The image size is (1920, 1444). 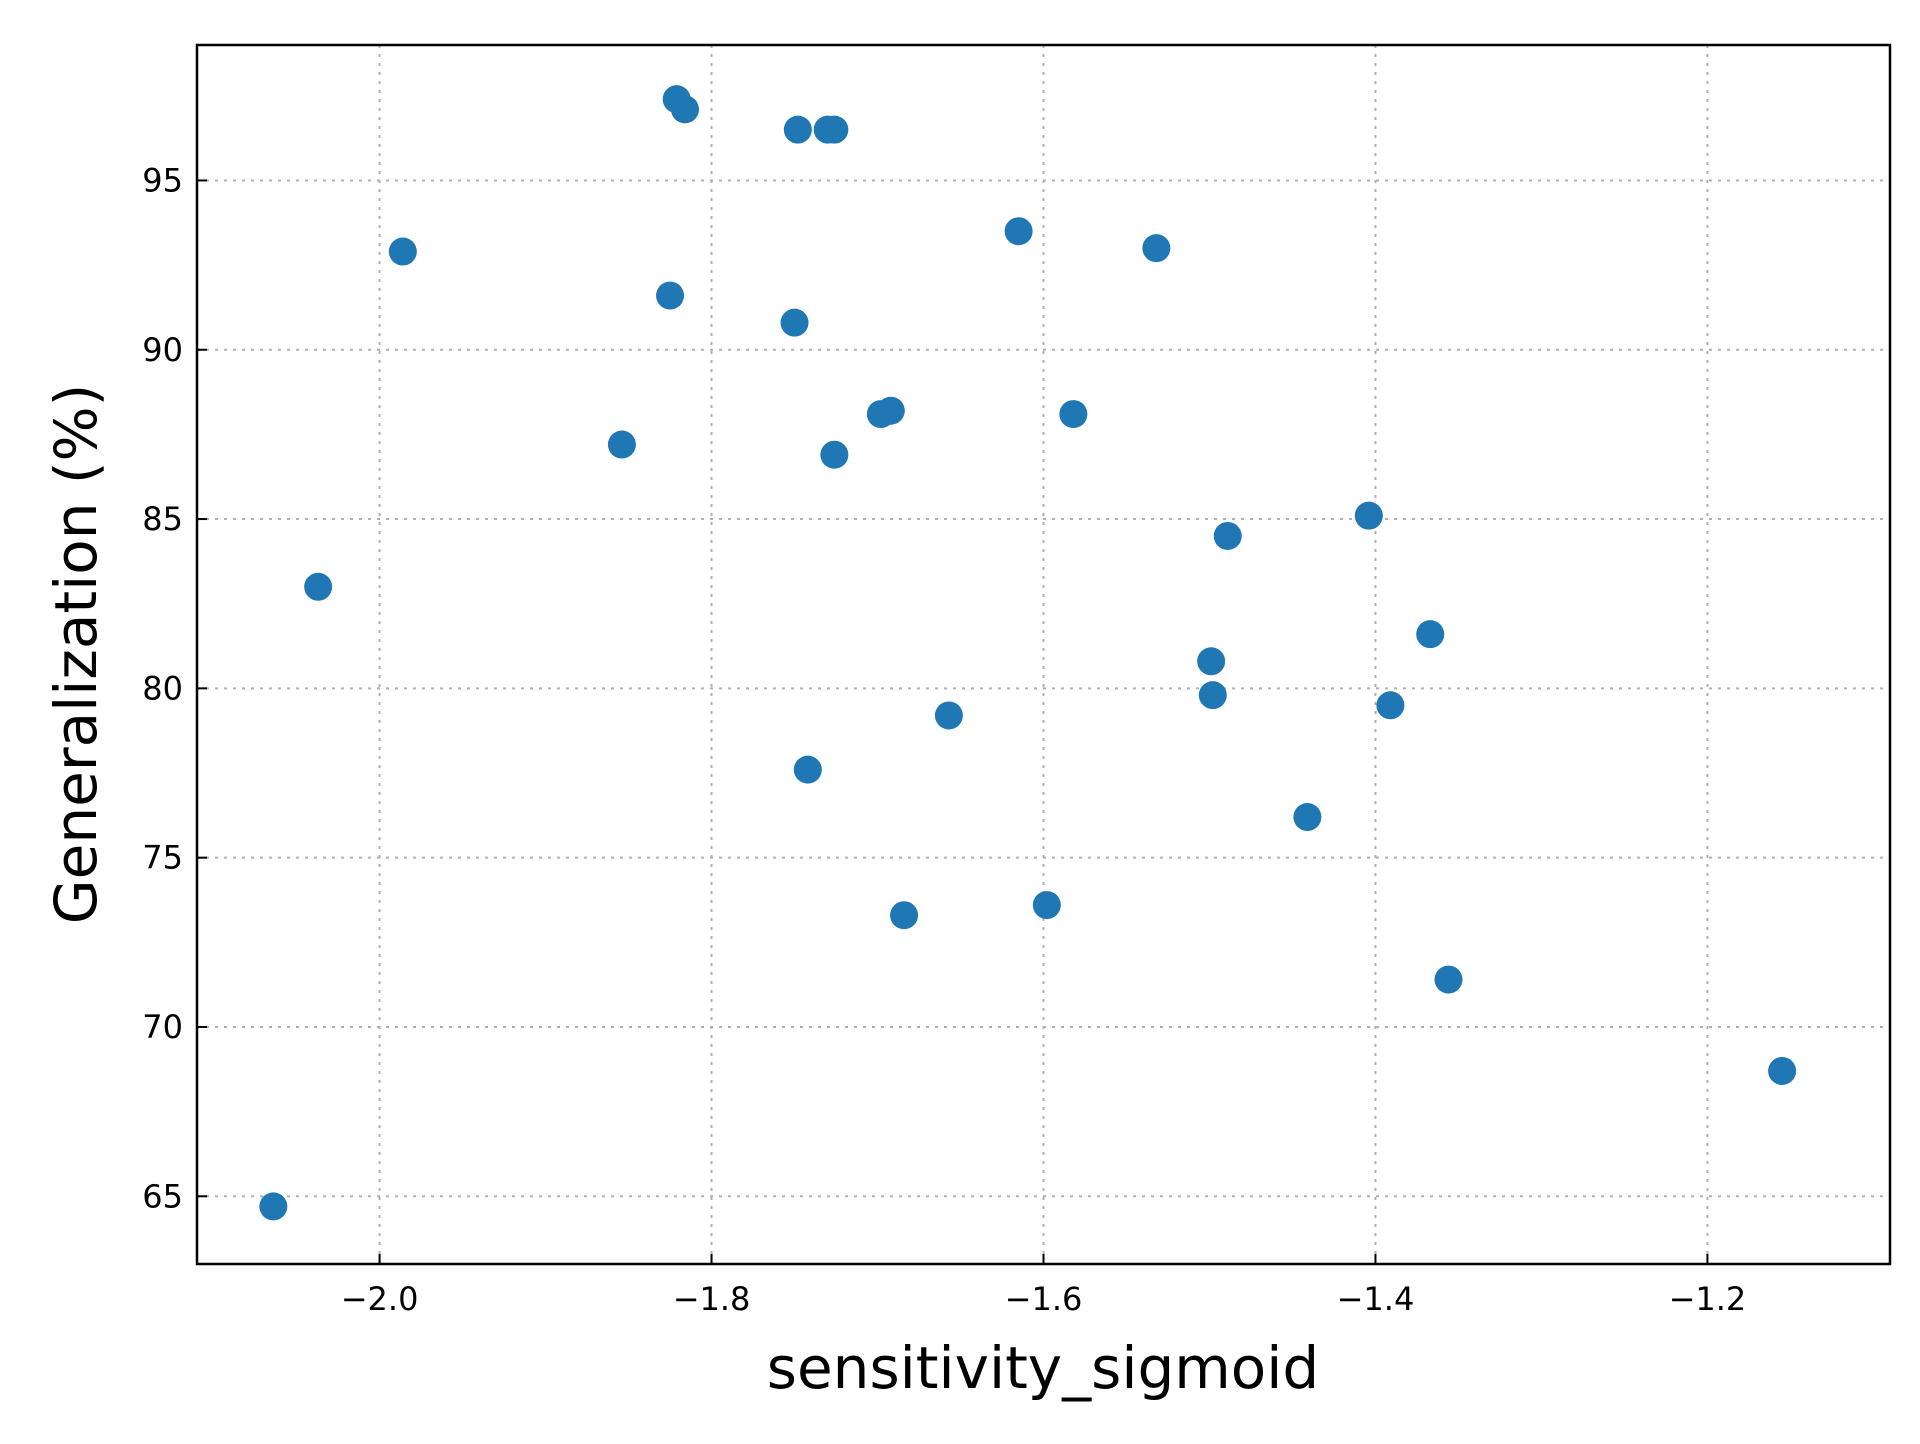 I want to click on x-tick-label: −1.2, so click(x=1708, y=1299).